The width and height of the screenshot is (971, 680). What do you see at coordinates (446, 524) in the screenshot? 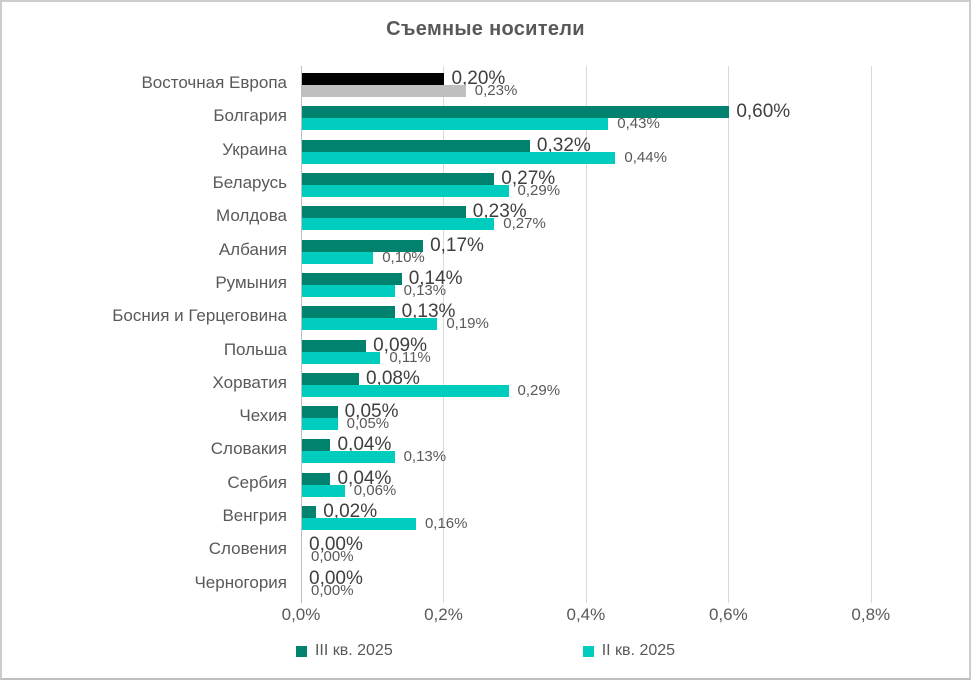
I see `data-label-series-2: 0,16%` at bounding box center [446, 524].